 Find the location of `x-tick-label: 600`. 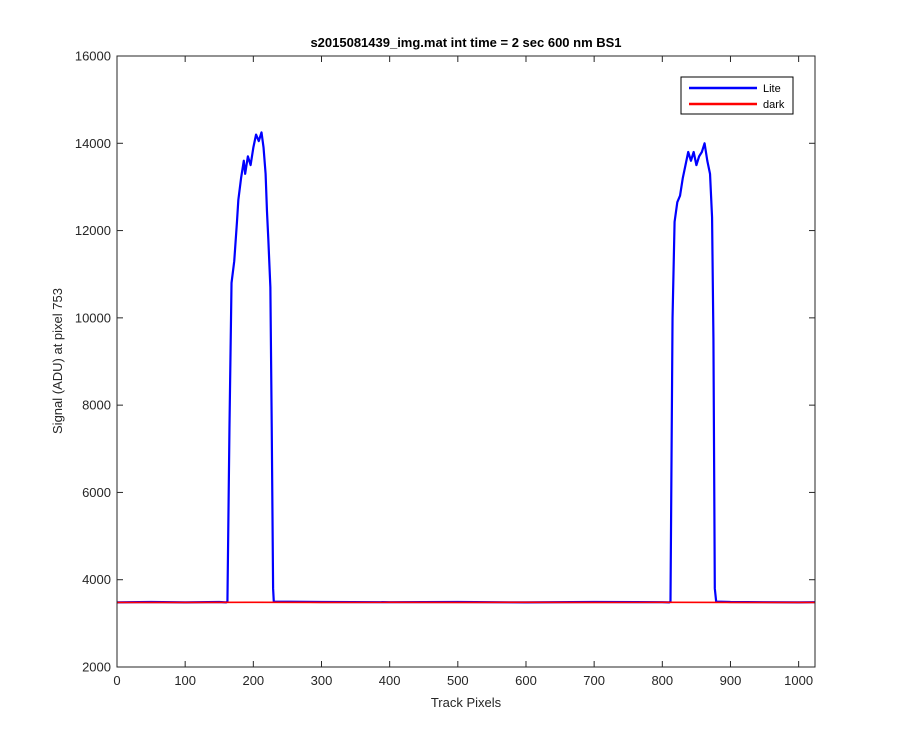

x-tick-label: 600 is located at coordinates (526, 680).